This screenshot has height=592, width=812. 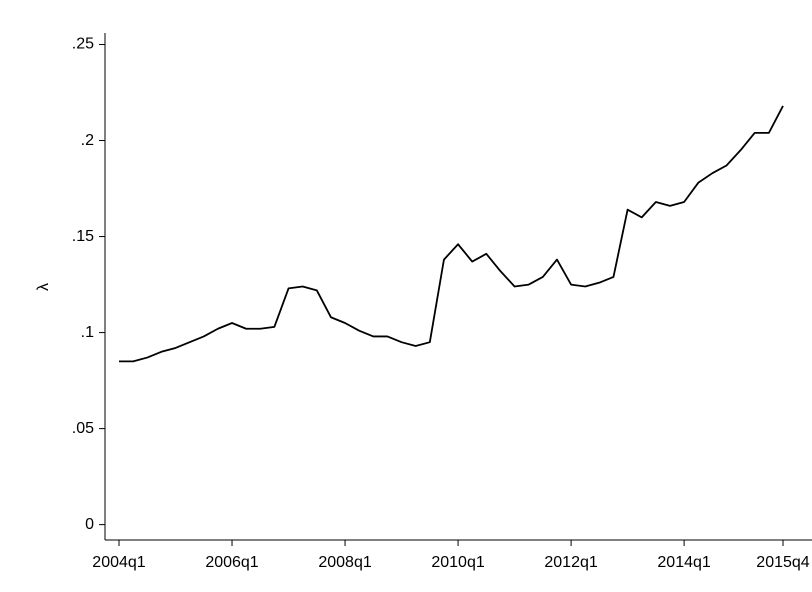 I want to click on x-tick-label: 2012q1, so click(x=570, y=562).